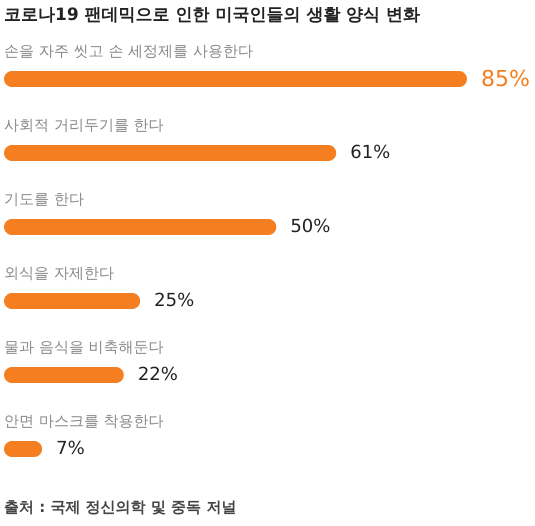  Describe the element at coordinates (212, 15) in the screenshot. I see `chart-title: 코로나19 팬데믹으로 인한 미국인들의 생활 양식 변화` at that location.